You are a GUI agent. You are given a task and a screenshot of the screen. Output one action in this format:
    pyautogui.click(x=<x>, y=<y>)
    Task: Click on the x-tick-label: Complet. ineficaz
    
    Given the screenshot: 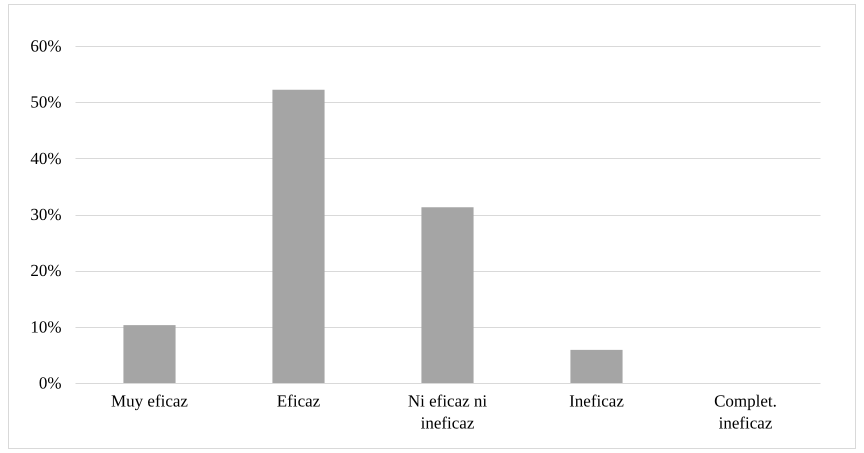 What is the action you would take?
    pyautogui.click(x=745, y=412)
    